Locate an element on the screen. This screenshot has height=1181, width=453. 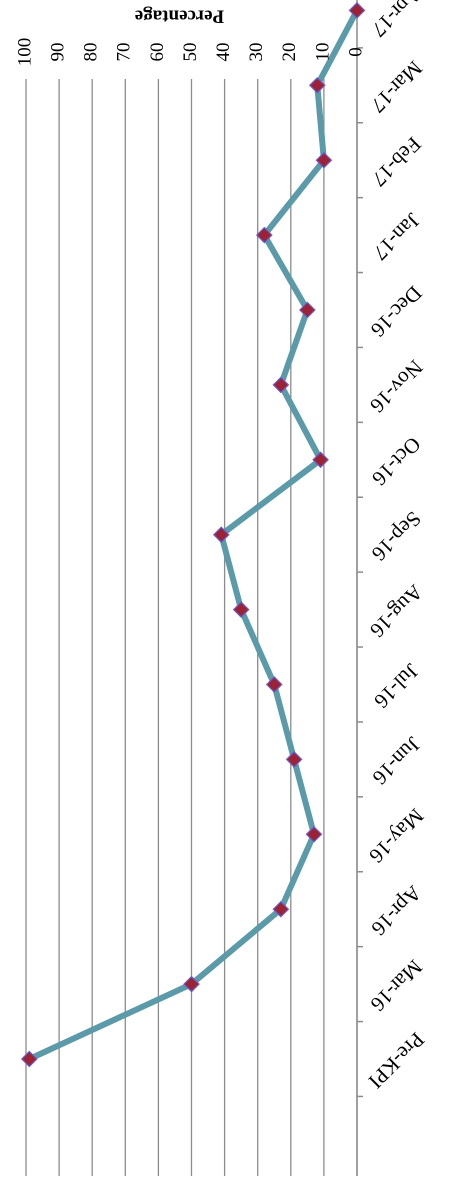
x-tick-label: Mar-17 is located at coordinates (396, 86).